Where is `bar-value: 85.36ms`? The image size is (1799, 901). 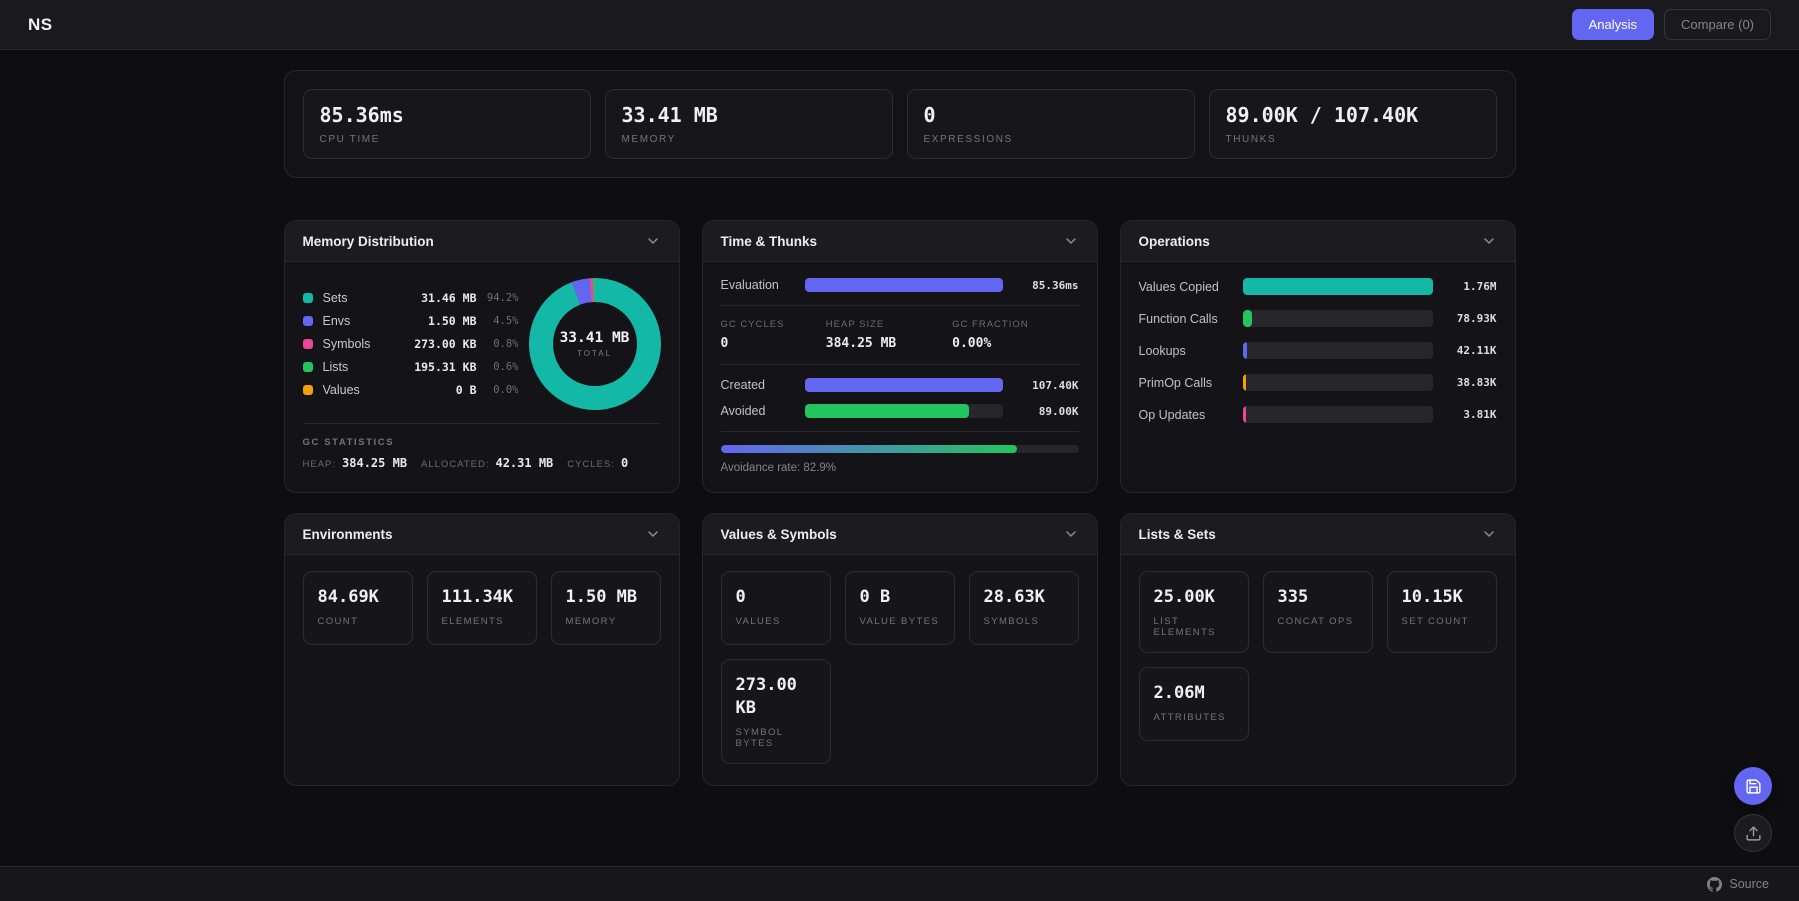
bar-value: 85.36ms is located at coordinates (1055, 285).